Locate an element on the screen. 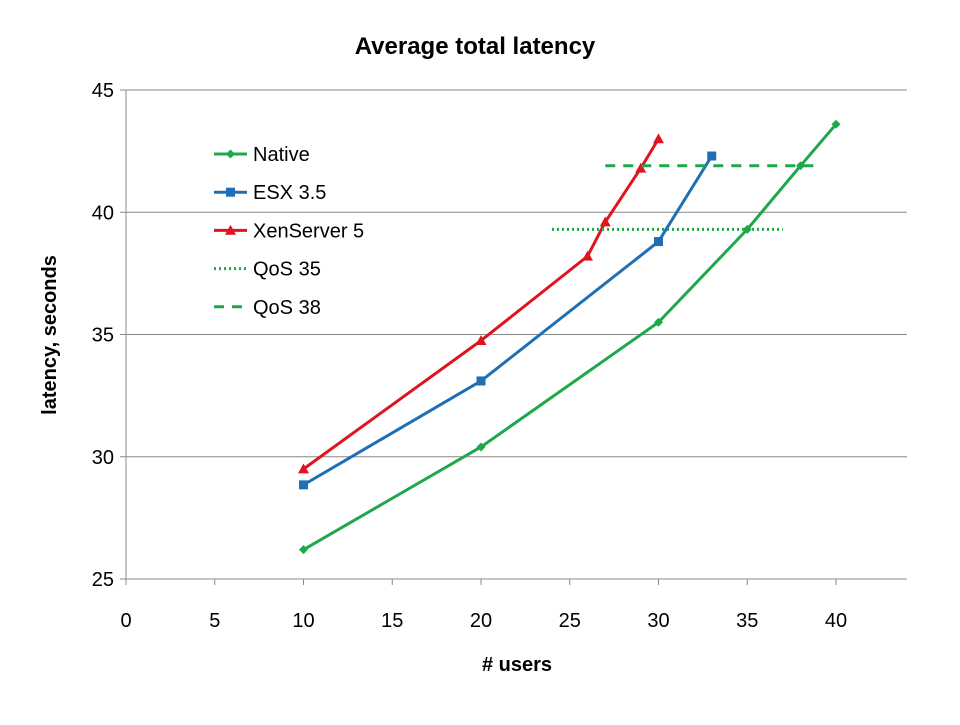  x-tick-label: 5 is located at coordinates (214, 621).